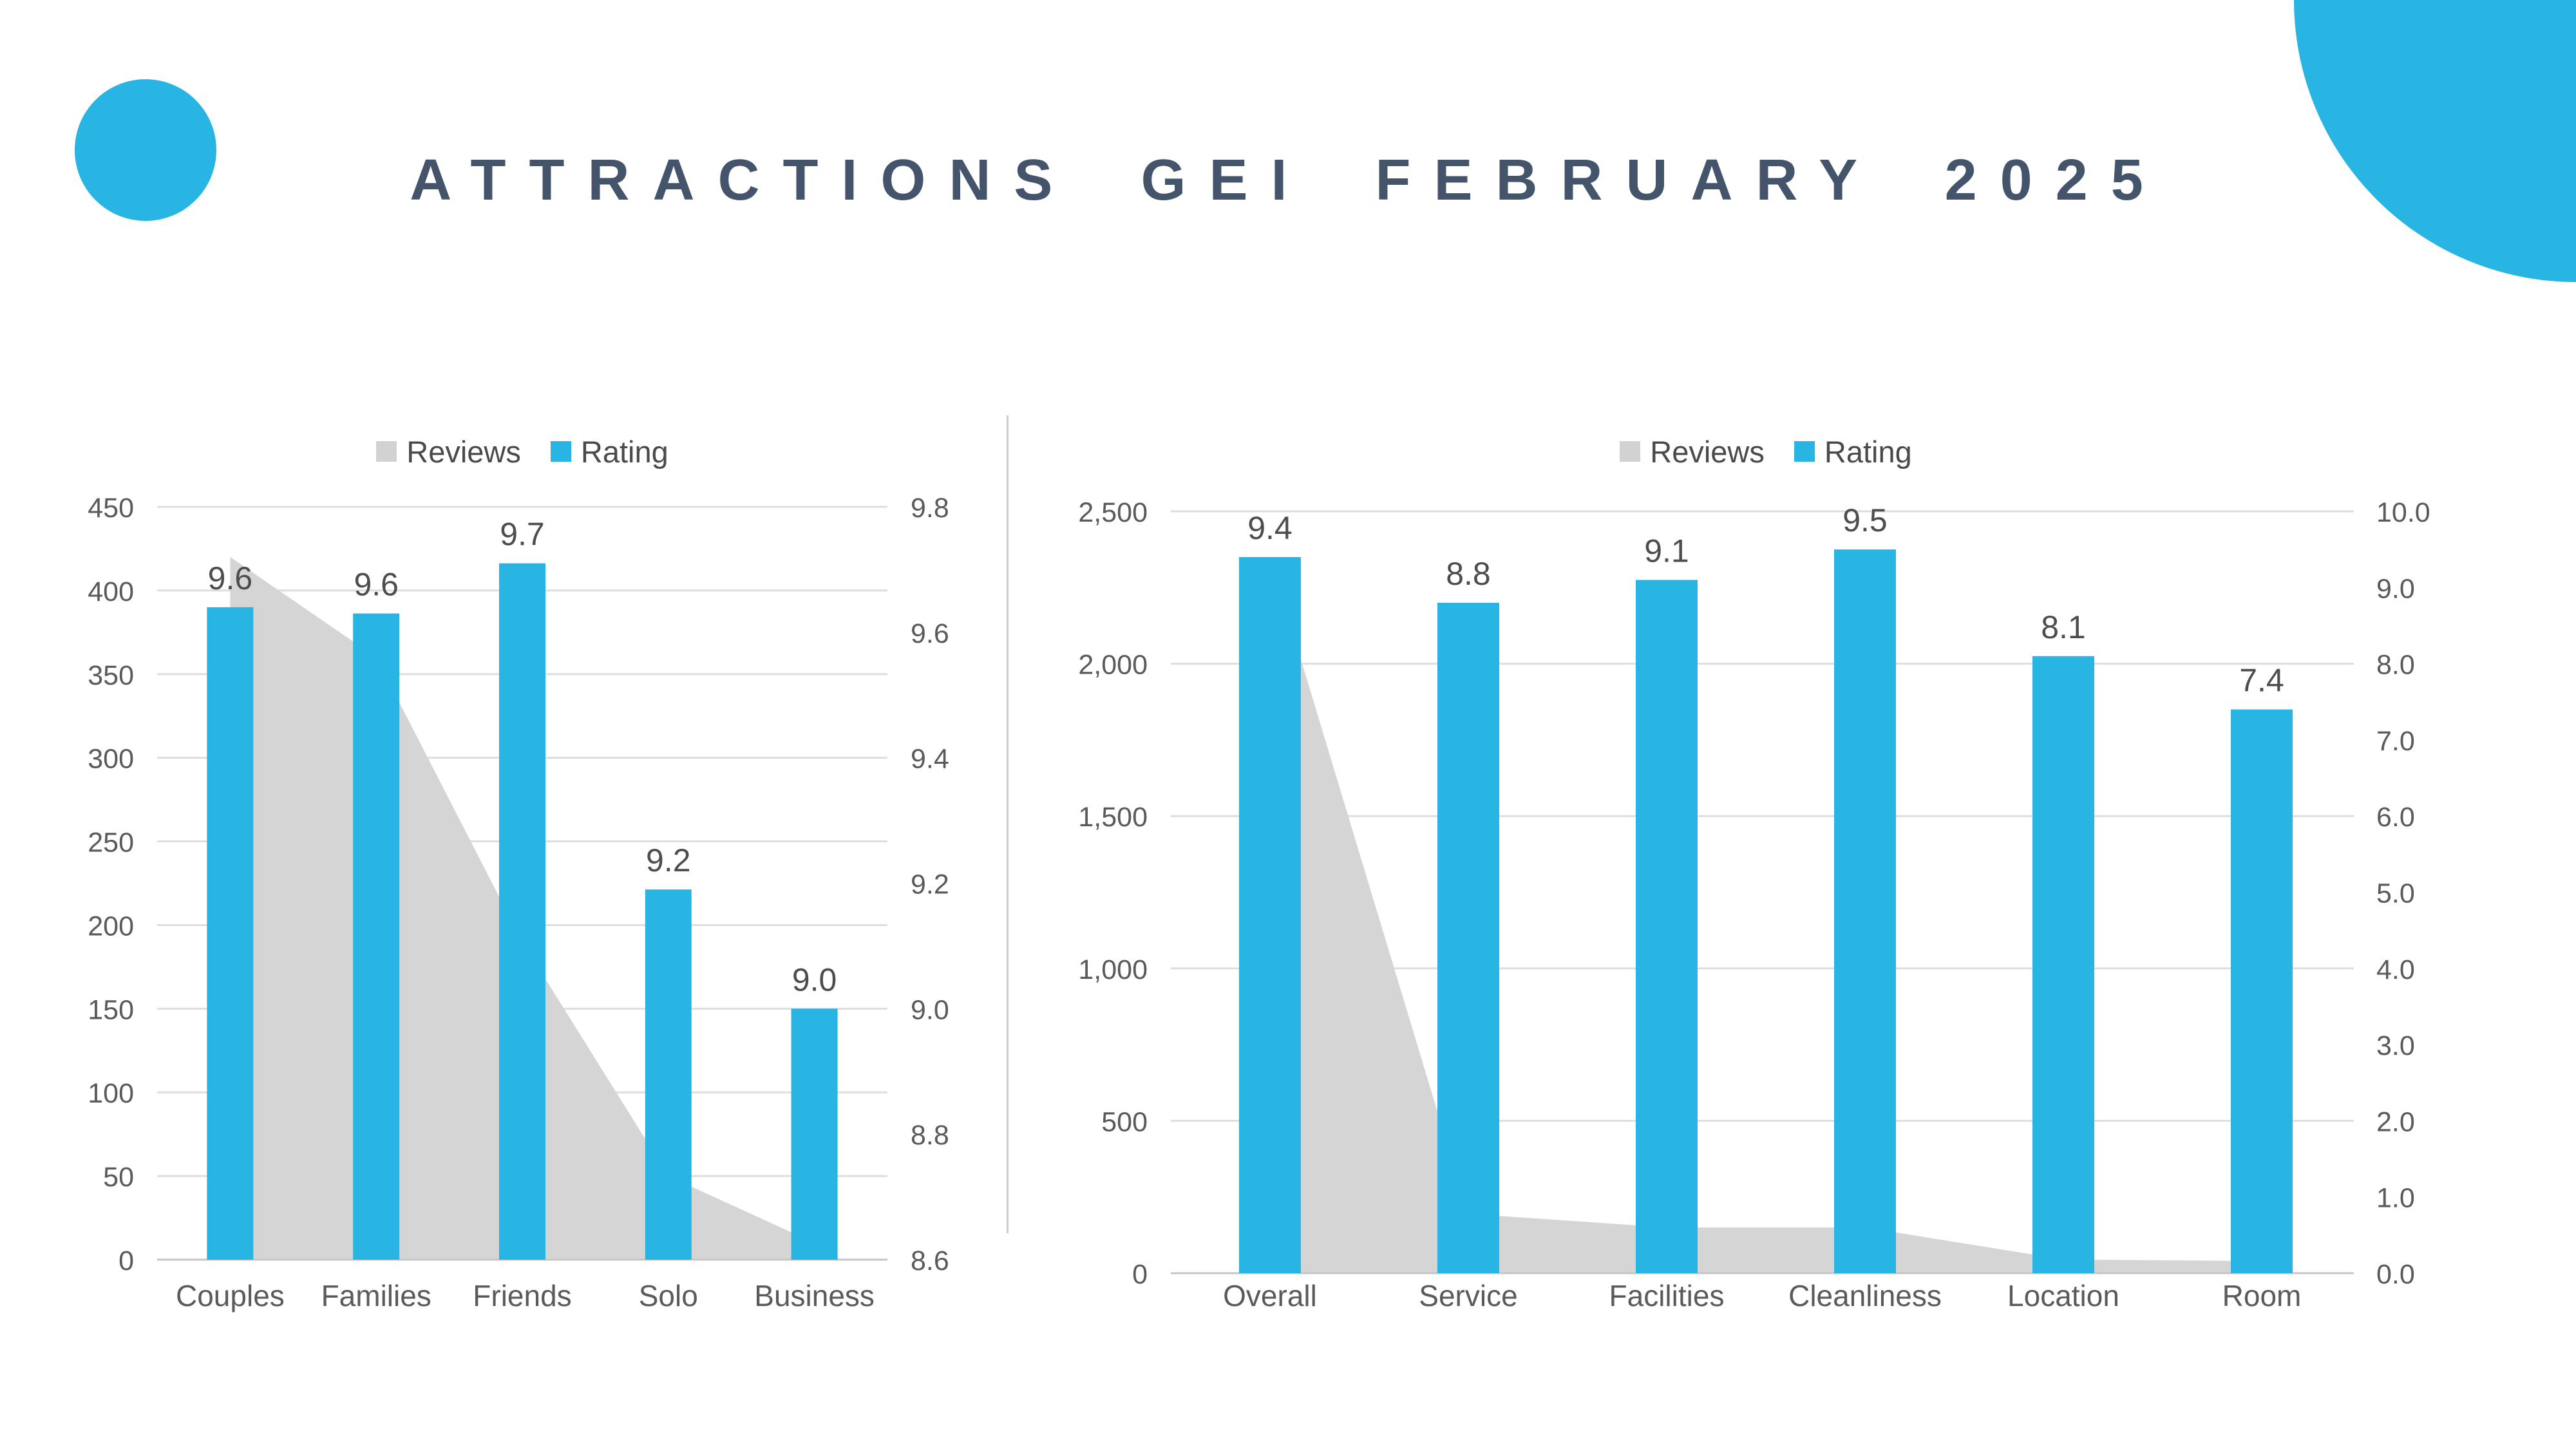 The width and height of the screenshot is (2576, 1449). What do you see at coordinates (1288, 181) in the screenshot?
I see `page-title: ATTRACTIONS GEI FEBRUARY 2025` at bounding box center [1288, 181].